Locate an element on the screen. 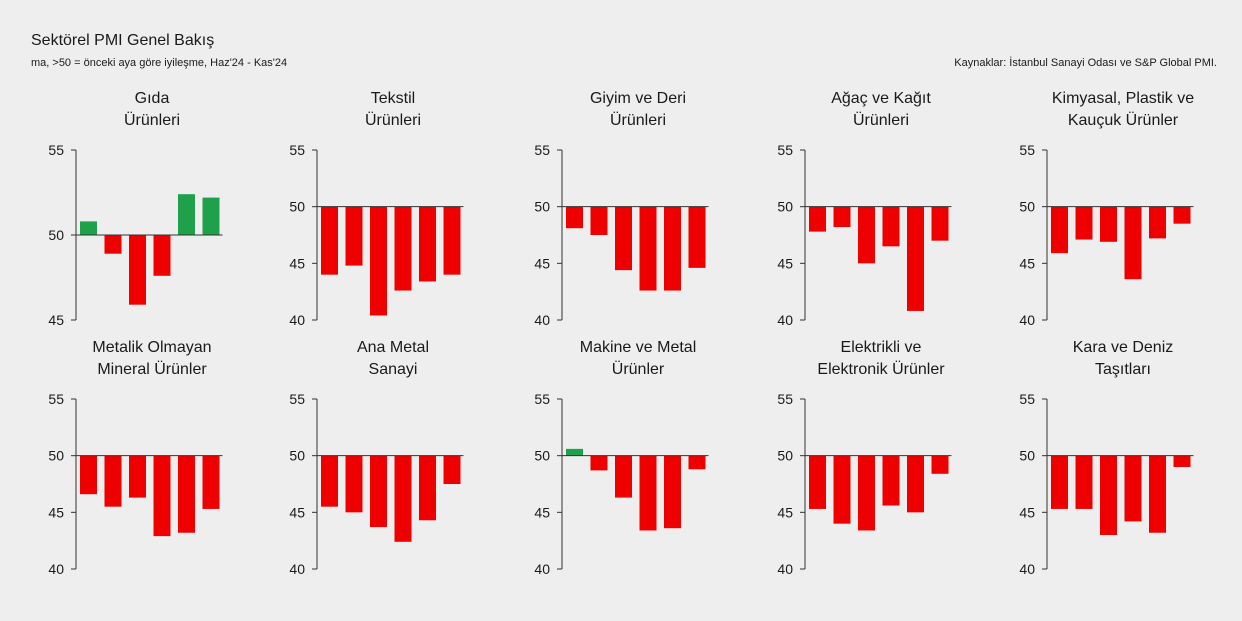  panel-title: Kimyasal, Plastik ve Kauçuk Ürünler is located at coordinates (1123, 110).